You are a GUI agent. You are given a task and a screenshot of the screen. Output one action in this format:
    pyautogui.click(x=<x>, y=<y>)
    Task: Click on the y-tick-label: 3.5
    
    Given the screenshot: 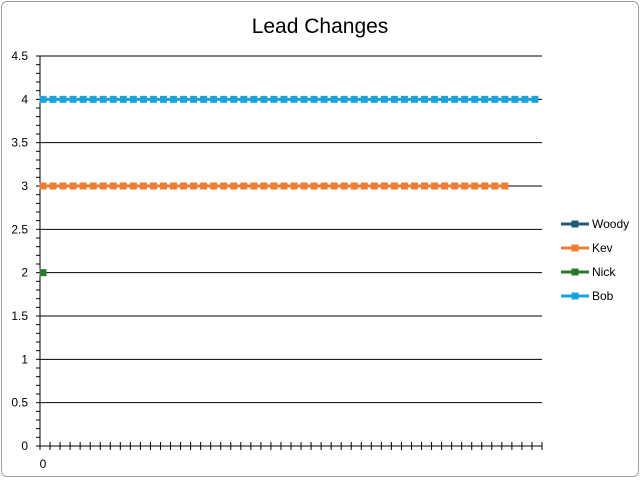 What is the action you would take?
    pyautogui.click(x=19, y=143)
    